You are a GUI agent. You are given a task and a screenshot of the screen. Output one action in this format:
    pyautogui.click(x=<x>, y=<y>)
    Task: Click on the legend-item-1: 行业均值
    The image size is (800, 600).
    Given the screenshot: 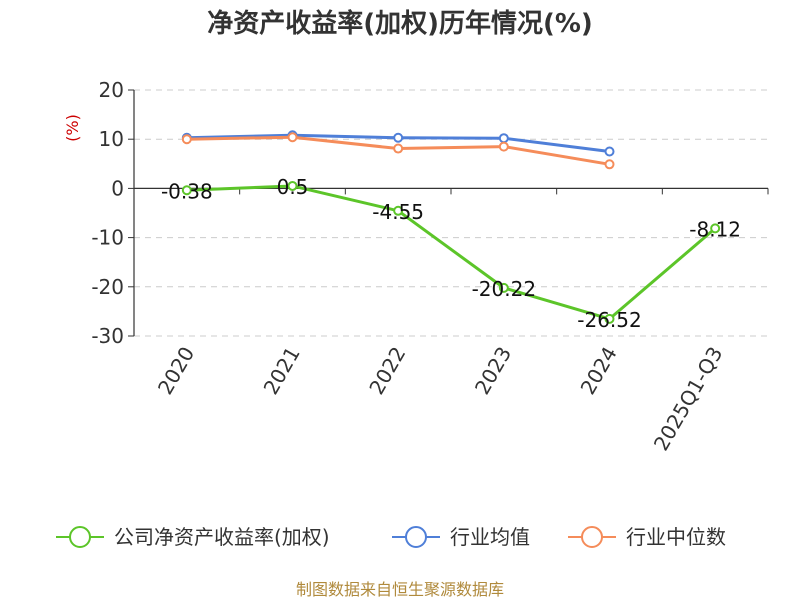 What is the action you would take?
    pyautogui.click(x=461, y=537)
    